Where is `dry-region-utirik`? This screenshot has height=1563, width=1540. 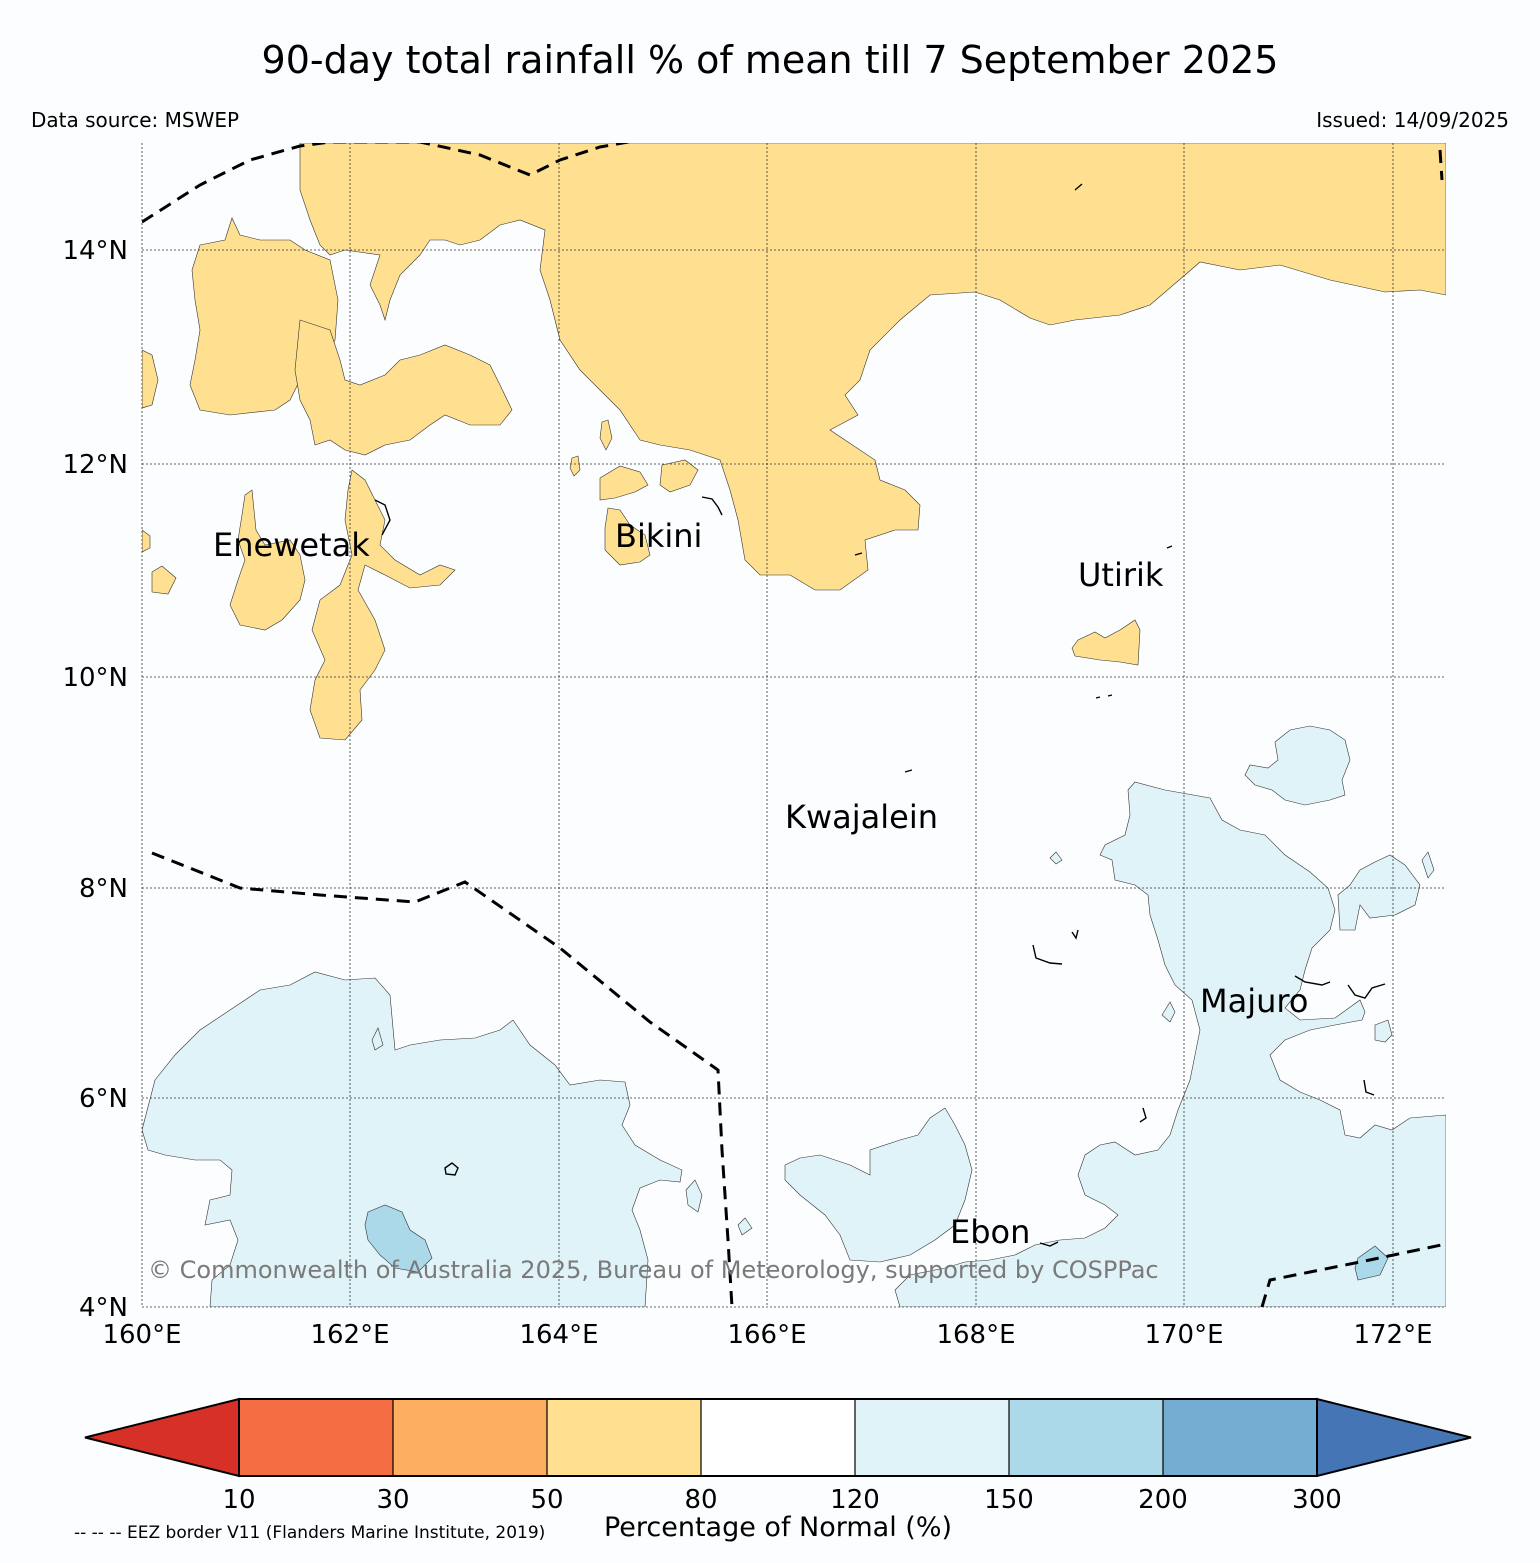 dry-region-utirik is located at coordinates (1106, 642).